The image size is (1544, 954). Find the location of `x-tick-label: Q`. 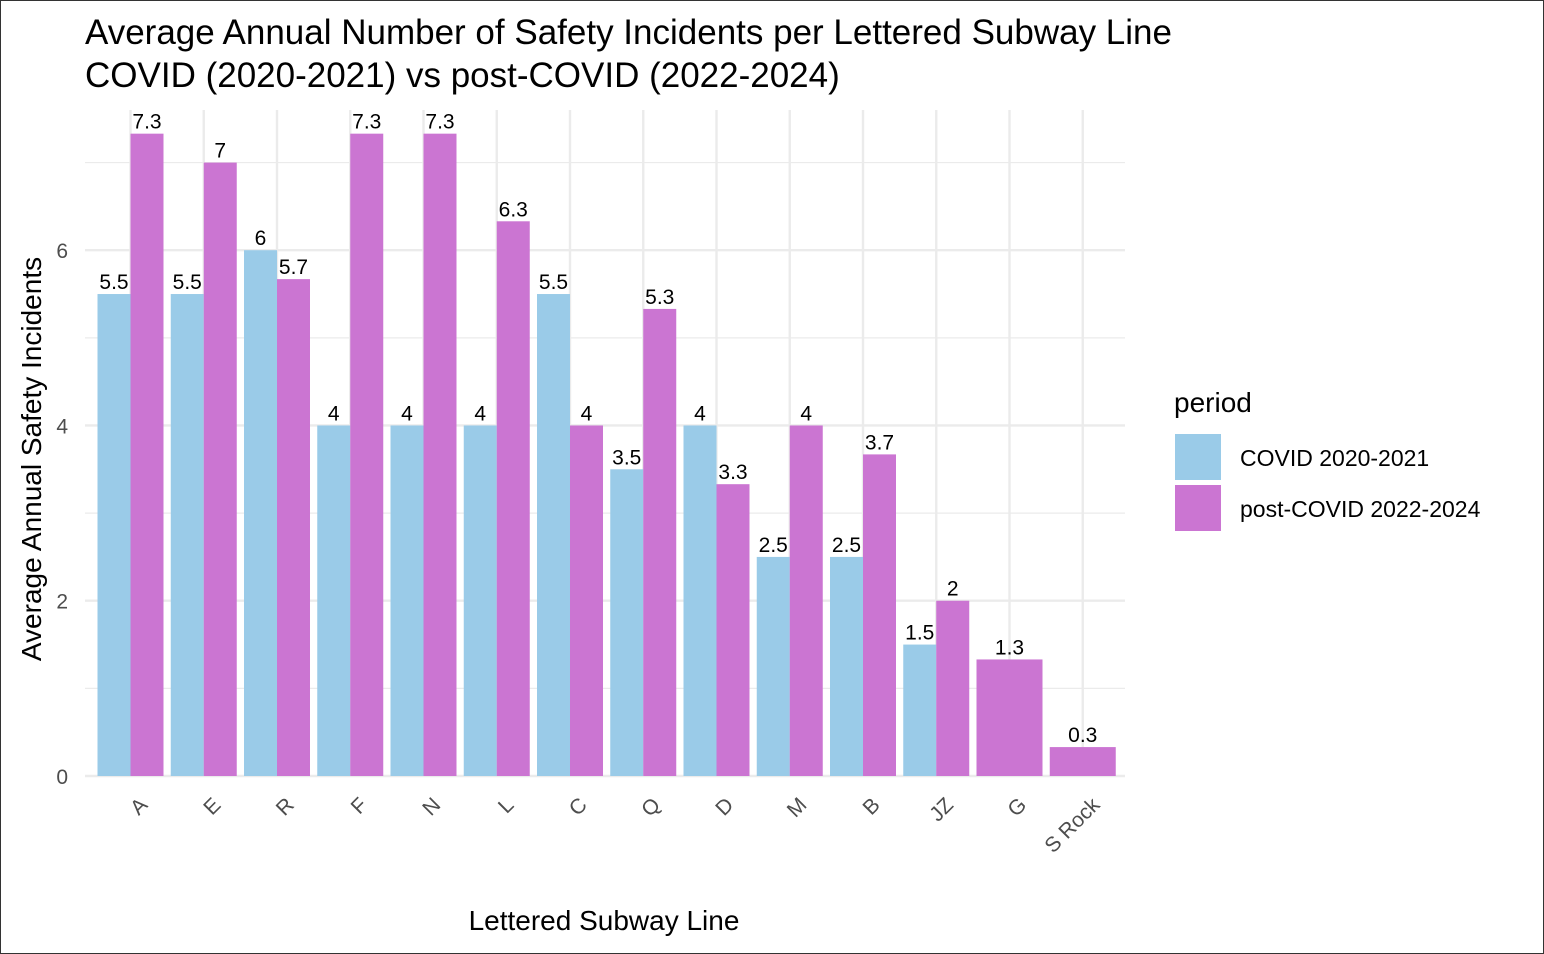

x-tick-label: Q is located at coordinates (651, 807).